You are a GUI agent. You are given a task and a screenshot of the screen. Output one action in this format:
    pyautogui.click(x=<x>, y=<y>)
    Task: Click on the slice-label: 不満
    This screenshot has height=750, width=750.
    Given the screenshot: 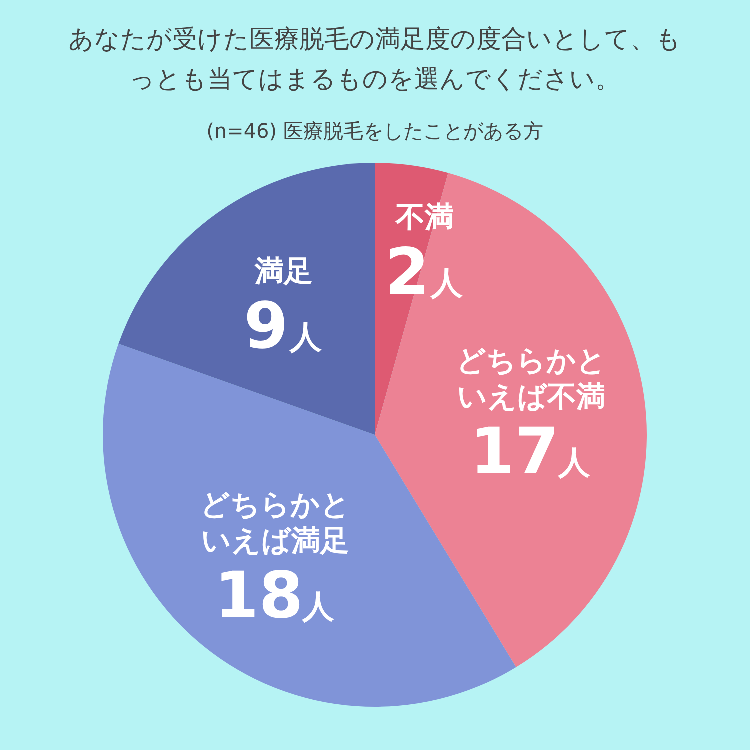 What is the action you would take?
    pyautogui.click(x=424, y=217)
    